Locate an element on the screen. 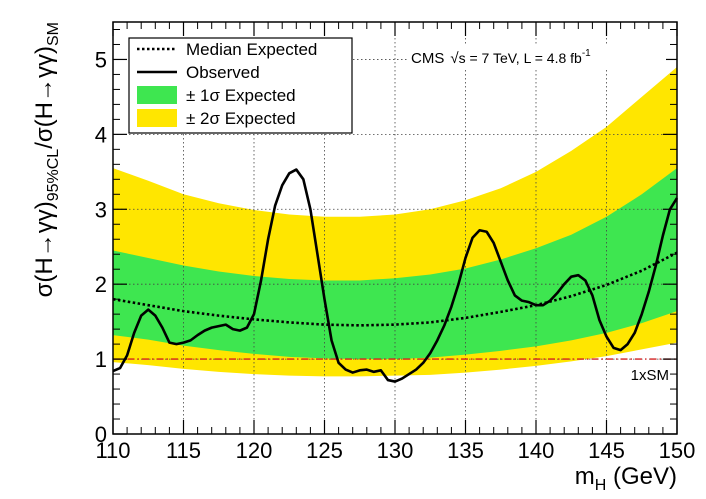  x-tick-label: 130 is located at coordinates (395, 450).